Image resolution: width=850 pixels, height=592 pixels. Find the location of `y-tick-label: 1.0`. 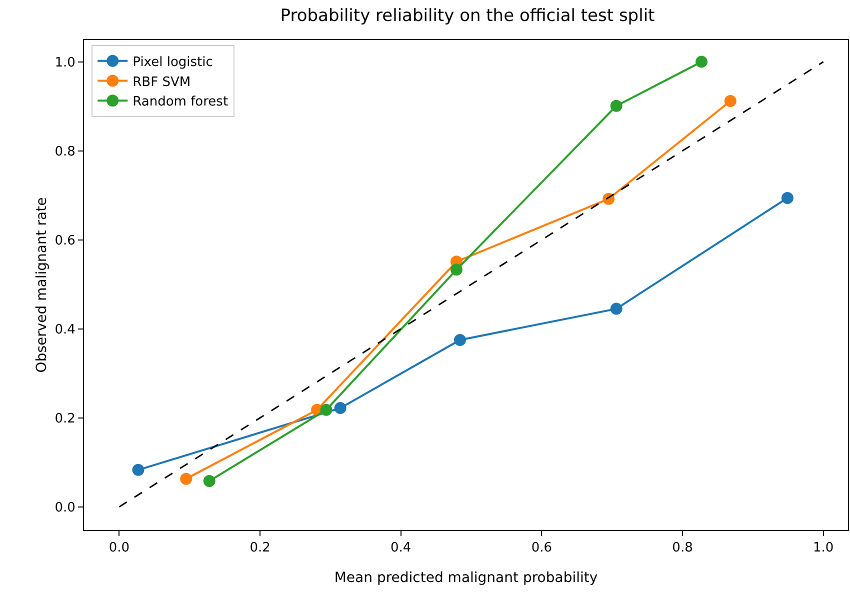

y-tick-label: 1.0 is located at coordinates (65, 62).